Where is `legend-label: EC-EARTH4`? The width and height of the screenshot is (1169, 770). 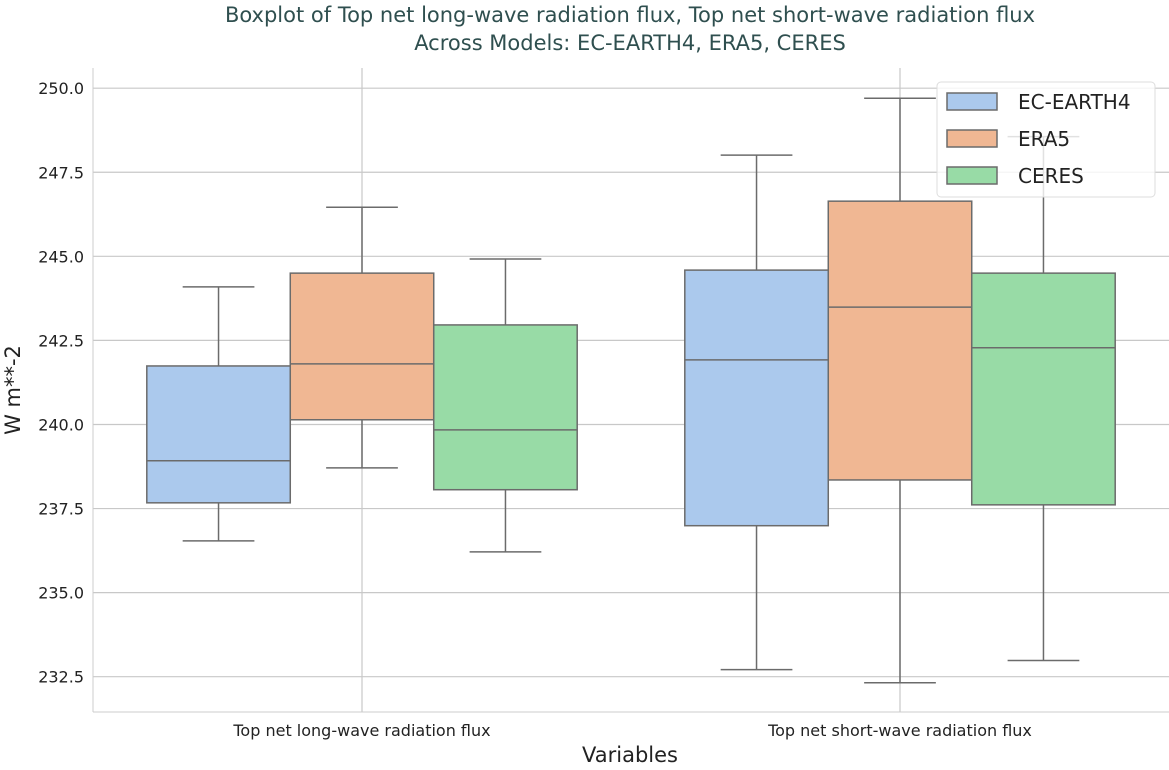
legend-label: EC-EARTH4 is located at coordinates (1074, 102).